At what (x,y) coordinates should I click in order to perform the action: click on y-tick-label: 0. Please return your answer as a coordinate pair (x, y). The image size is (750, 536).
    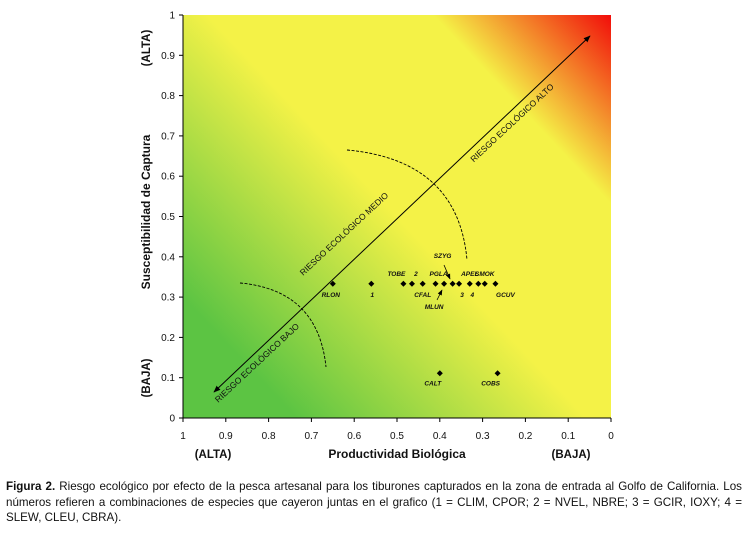
    Looking at the image, I should click on (172, 419).